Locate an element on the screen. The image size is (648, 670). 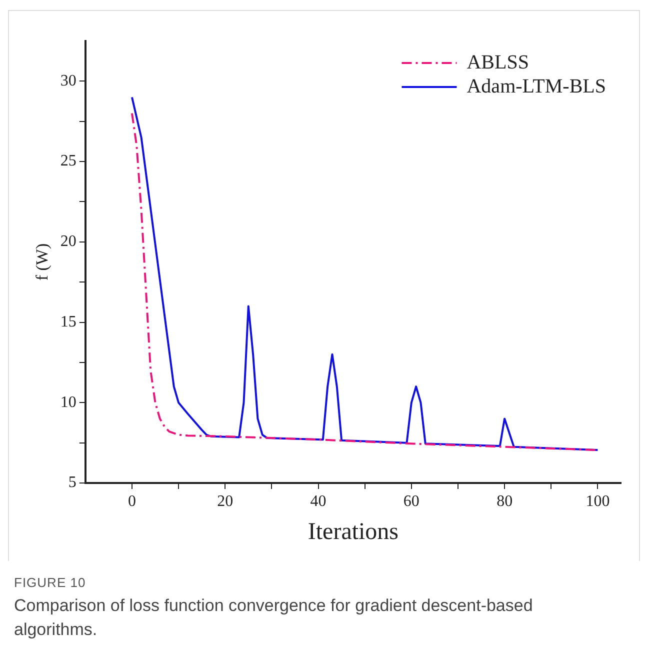
x-tick-label: 0 is located at coordinates (132, 501).